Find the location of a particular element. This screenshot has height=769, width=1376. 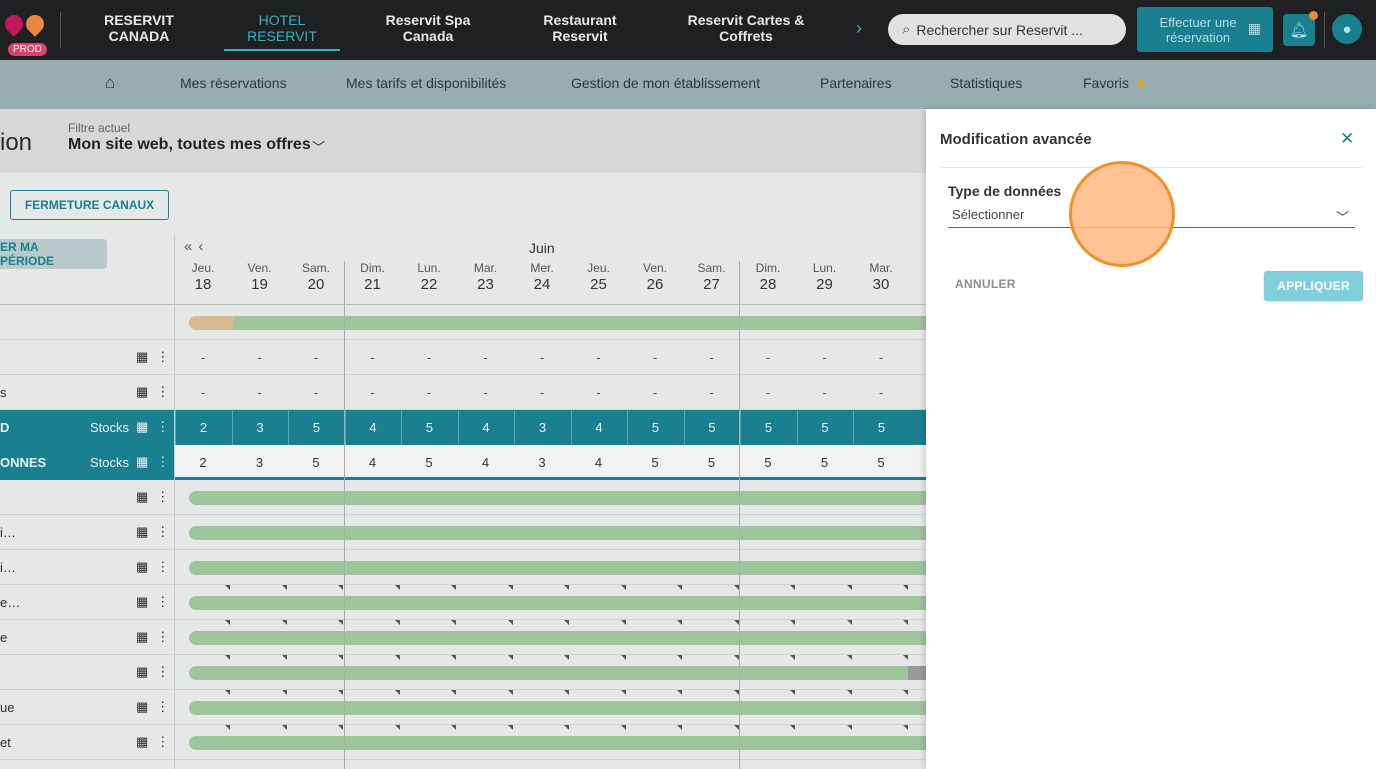

filter-select: Mon site web, toutes mes offres is located at coordinates (189, 144).